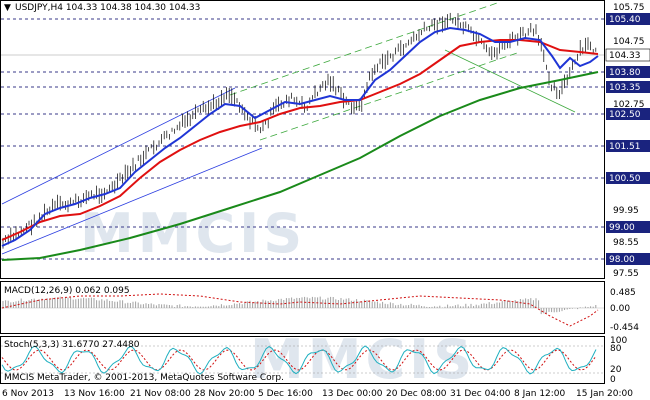 This screenshot has width=650, height=400. I want to click on watermark-indicators: MMCIS, so click(363, 359).